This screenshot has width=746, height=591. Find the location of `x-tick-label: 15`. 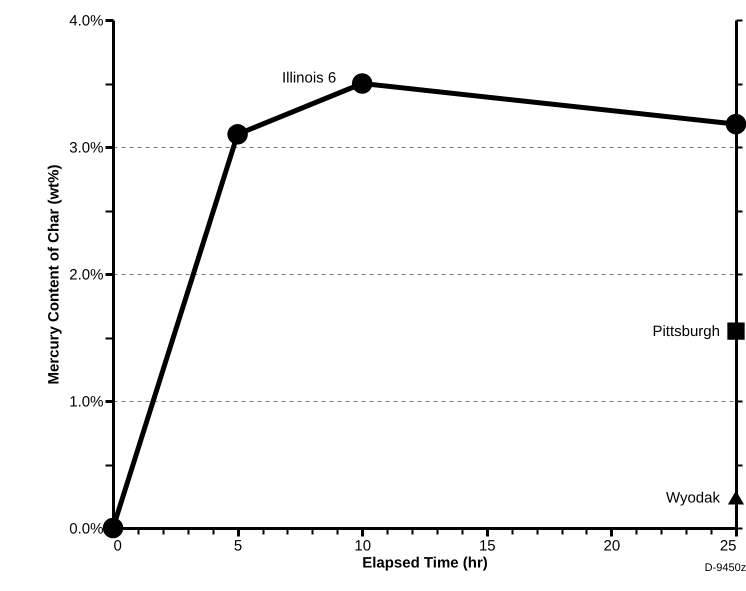

x-tick-label: 15 is located at coordinates (487, 546).